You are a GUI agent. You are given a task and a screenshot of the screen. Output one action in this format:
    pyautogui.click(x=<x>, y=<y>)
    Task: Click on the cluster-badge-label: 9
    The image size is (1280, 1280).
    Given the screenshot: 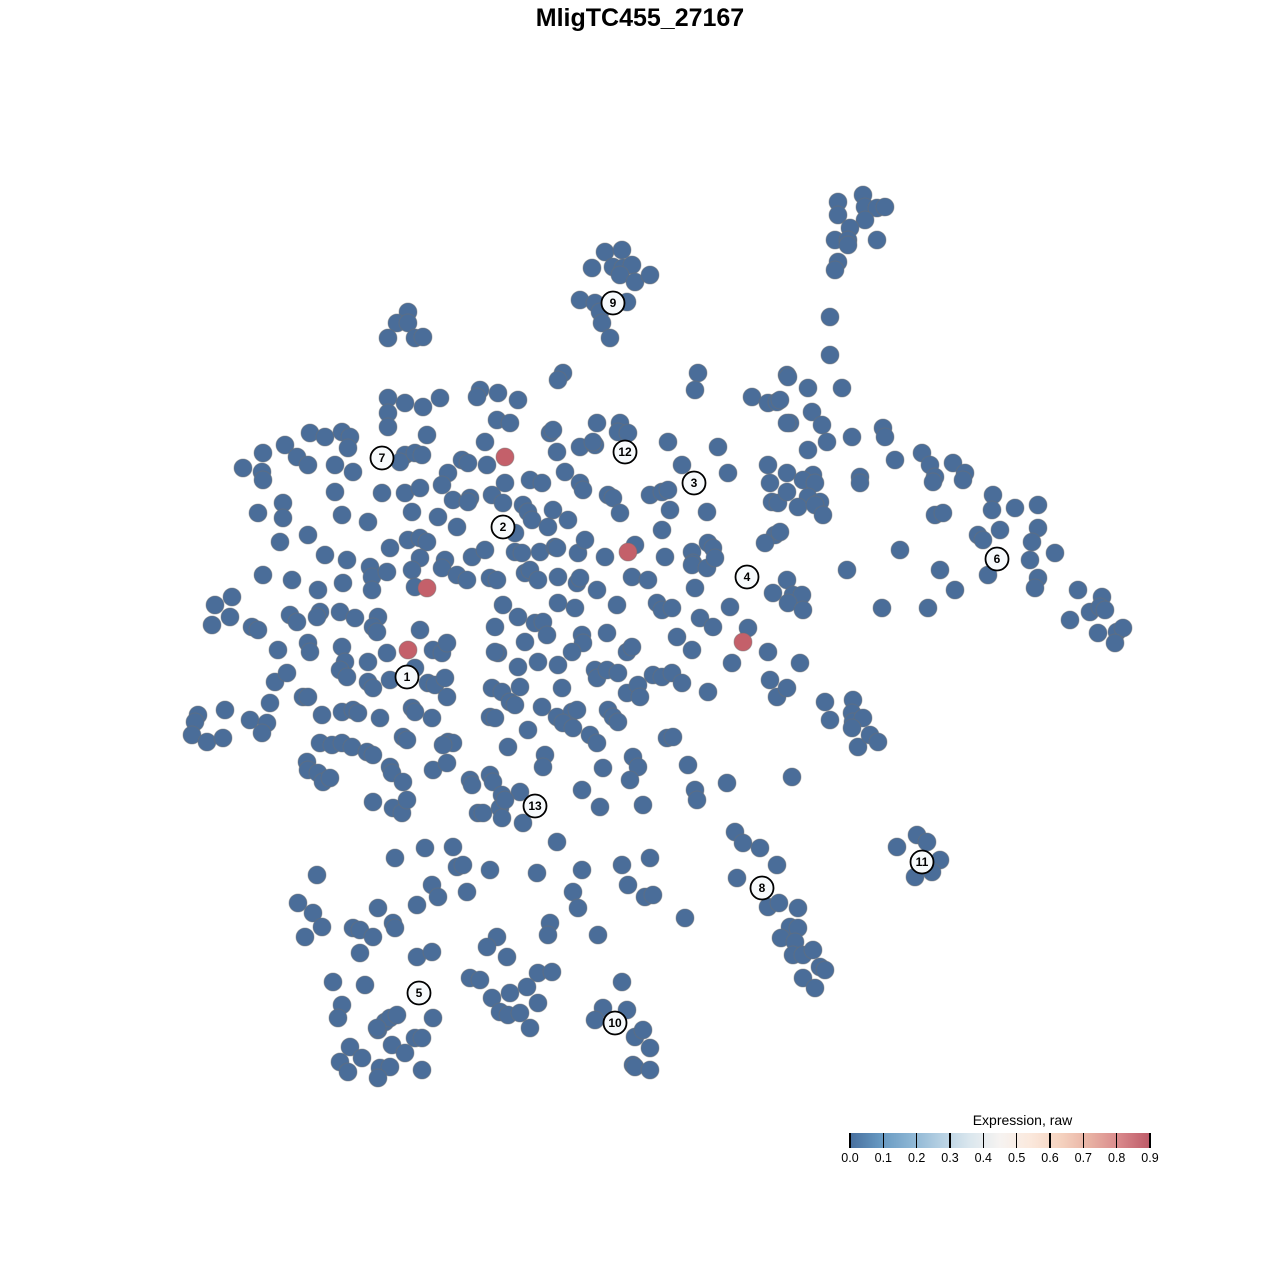 What is the action you would take?
    pyautogui.click(x=613, y=303)
    